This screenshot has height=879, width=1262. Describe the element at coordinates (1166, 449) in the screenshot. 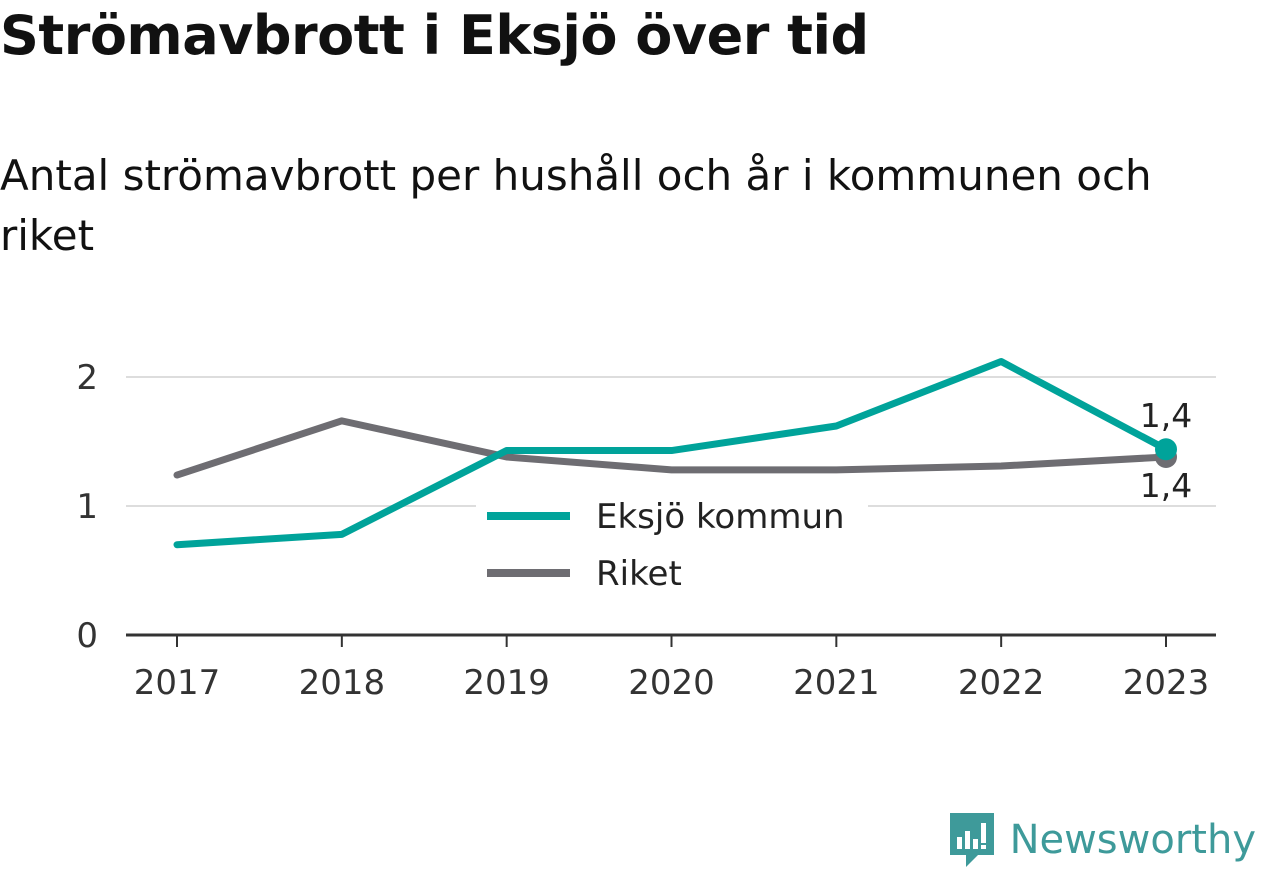

I see `end-point-eksjo` at that location.